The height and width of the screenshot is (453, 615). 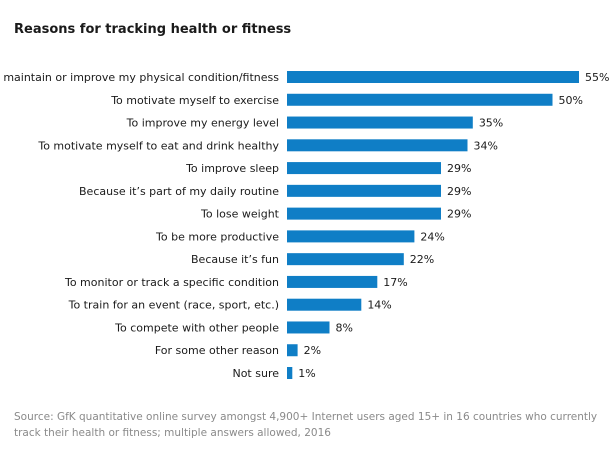 What do you see at coordinates (597, 77) in the screenshot?
I see `data-label: 55%` at bounding box center [597, 77].